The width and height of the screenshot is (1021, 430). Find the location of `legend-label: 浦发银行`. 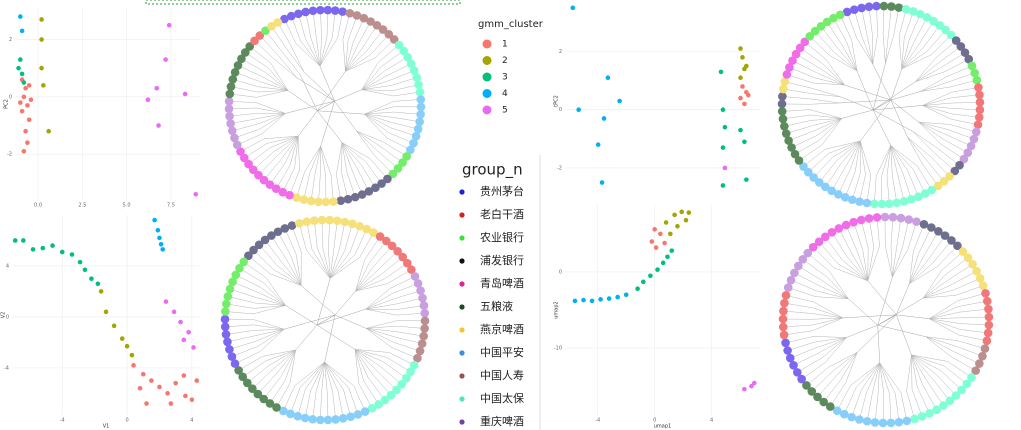

legend-label: 浦发银行 is located at coordinates (502, 260).